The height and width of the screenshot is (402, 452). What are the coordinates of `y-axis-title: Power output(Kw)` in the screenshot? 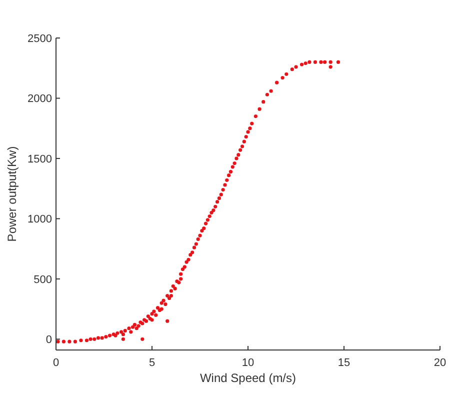 It's located at (12, 194).